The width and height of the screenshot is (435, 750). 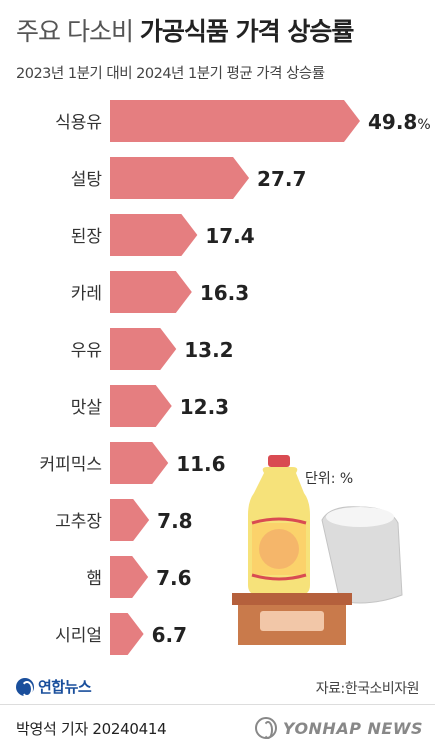 I want to click on category-label: 우유, so click(x=86, y=351).